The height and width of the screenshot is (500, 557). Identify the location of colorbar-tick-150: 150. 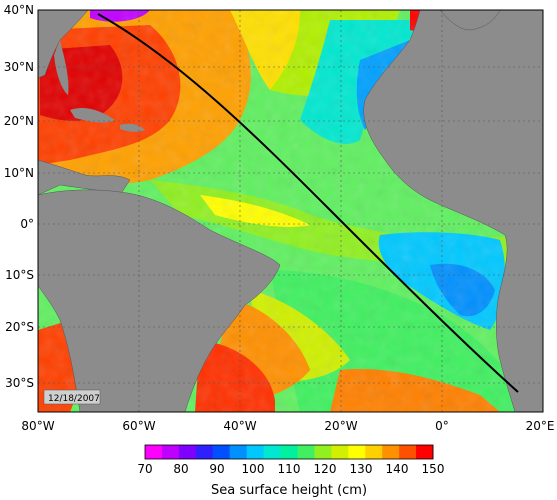
(433, 469).